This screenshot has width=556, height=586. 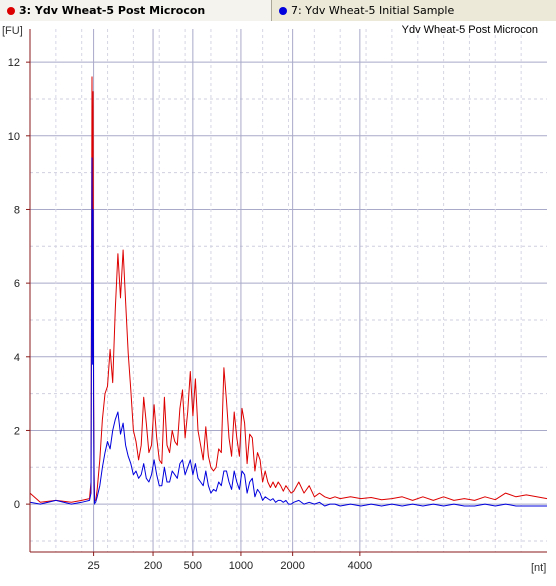 I want to click on x-tick-label: 200, so click(x=153, y=566).